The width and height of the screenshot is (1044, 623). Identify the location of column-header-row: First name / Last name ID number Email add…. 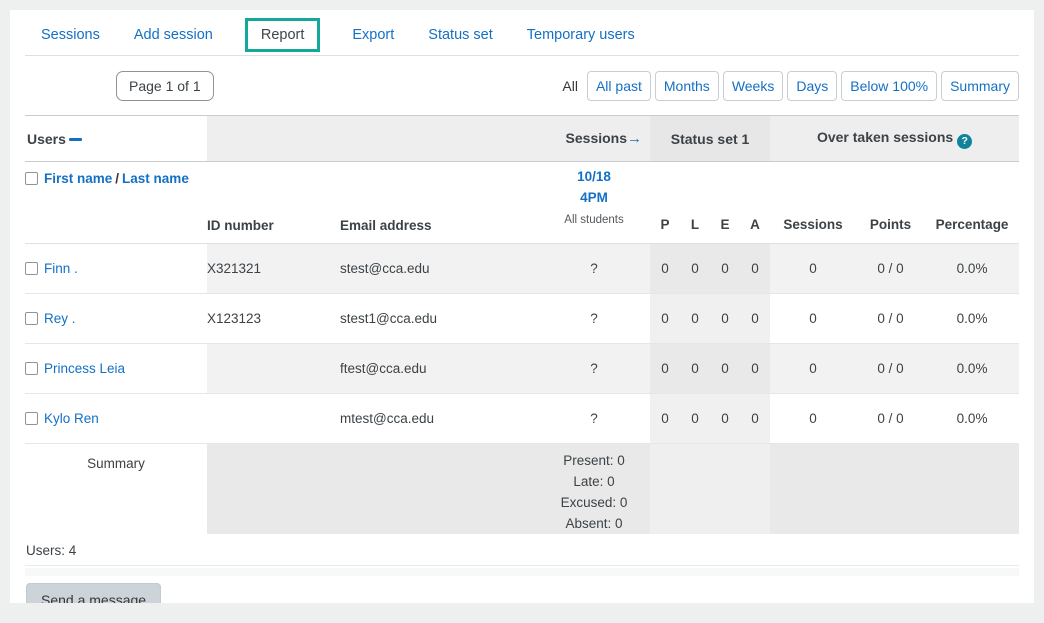
(522, 202).